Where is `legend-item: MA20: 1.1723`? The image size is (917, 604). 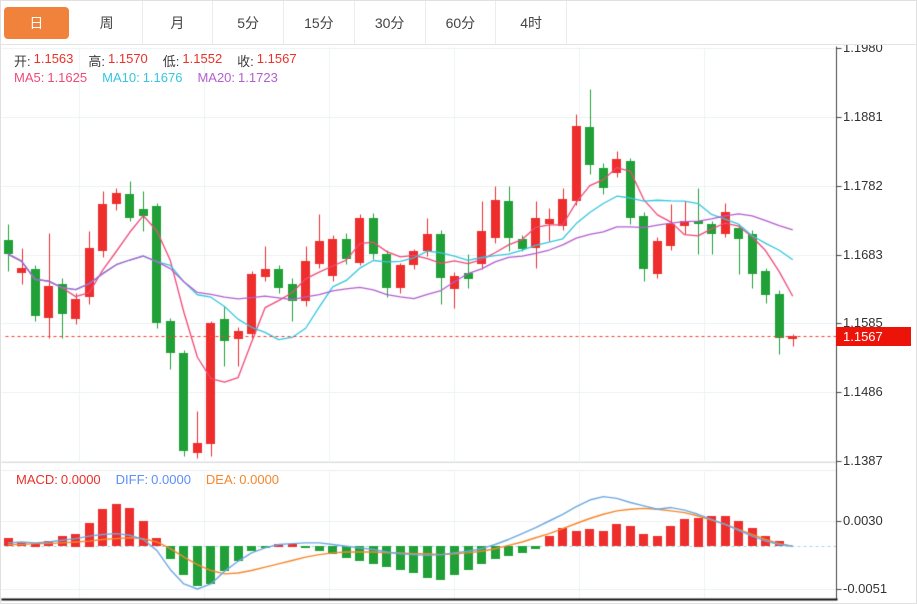
legend-item: MA20: 1.1723 is located at coordinates (237, 77).